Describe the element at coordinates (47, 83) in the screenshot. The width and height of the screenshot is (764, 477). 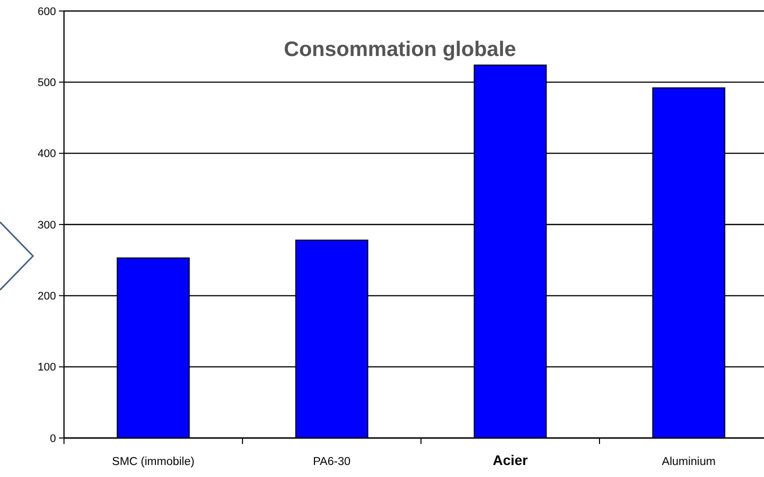
I see `y-tick-label: 500` at that location.